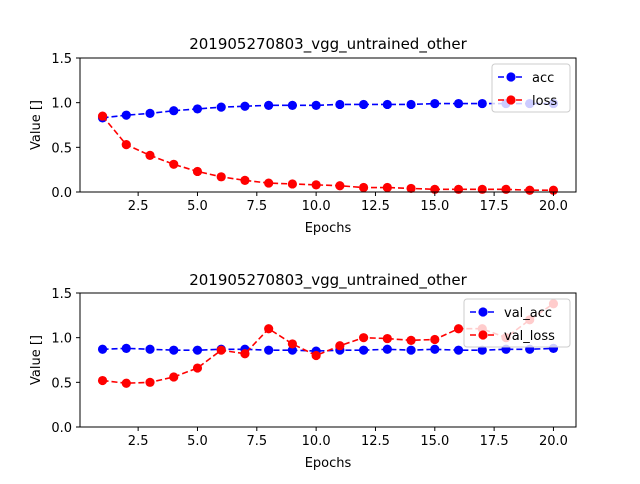  What do you see at coordinates (511, 77) in the screenshot?
I see `legend-marker-acc` at bounding box center [511, 77].